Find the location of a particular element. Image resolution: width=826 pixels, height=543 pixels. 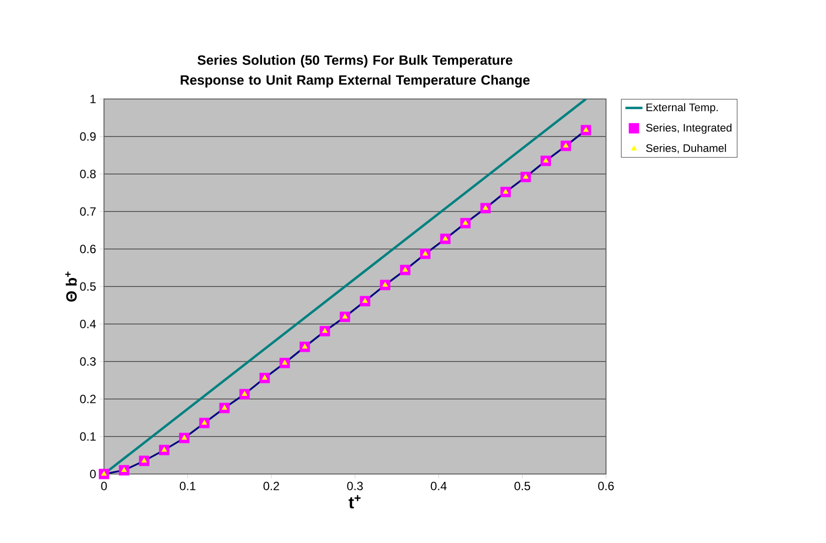

x-tick-label: 0 is located at coordinates (104, 486).